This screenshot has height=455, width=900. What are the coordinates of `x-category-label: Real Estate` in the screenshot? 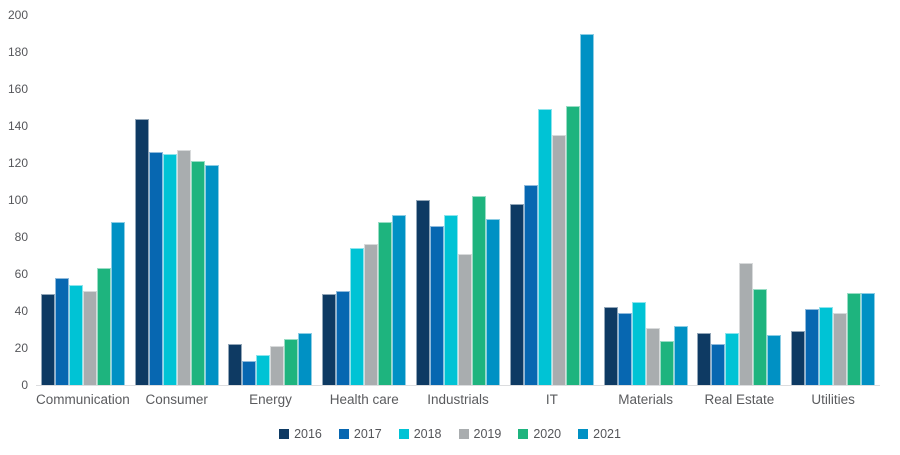 It's located at (739, 399).